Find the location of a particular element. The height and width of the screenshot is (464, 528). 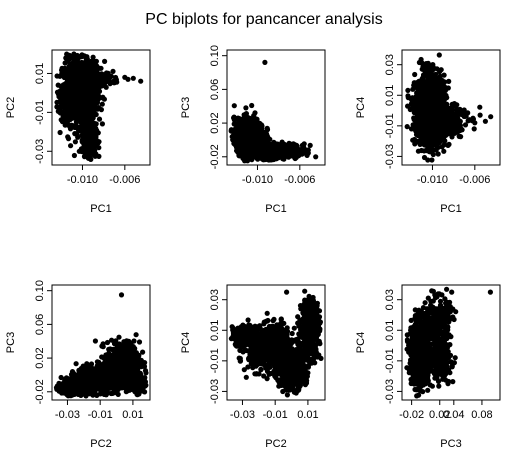

y-tick-label: -0.01 is located at coordinates (40, 112).